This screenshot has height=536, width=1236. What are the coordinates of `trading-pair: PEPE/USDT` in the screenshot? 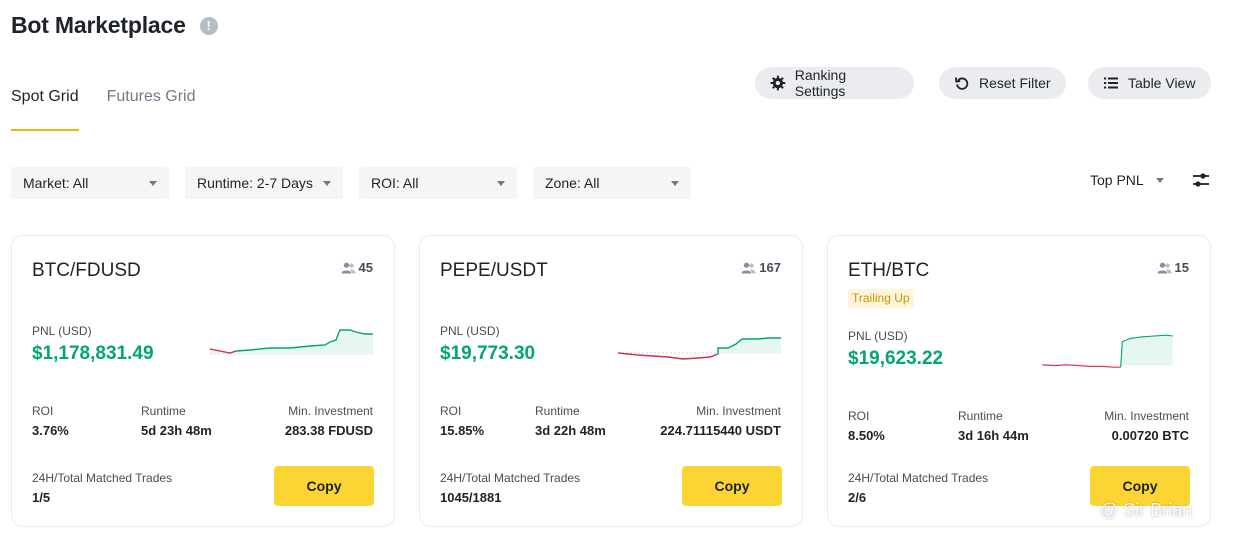 It's located at (494, 270).